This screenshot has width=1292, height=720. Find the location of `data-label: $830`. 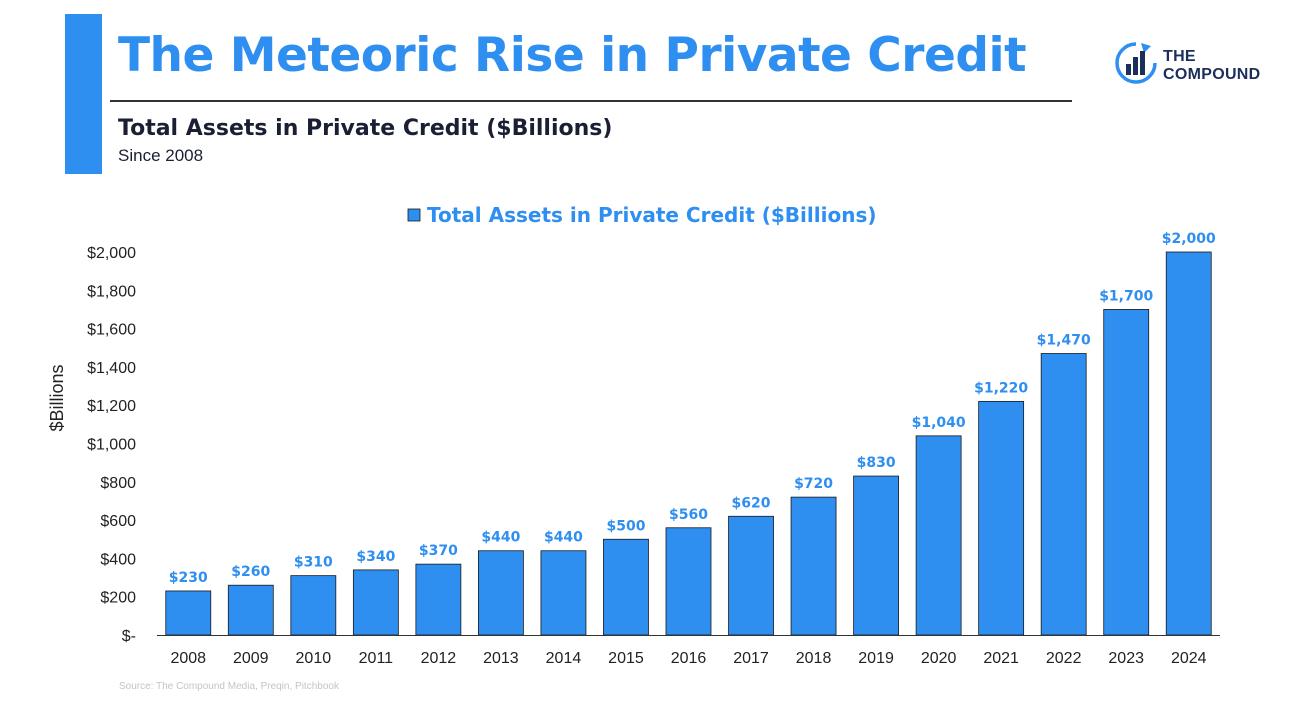

data-label: $830 is located at coordinates (876, 463).